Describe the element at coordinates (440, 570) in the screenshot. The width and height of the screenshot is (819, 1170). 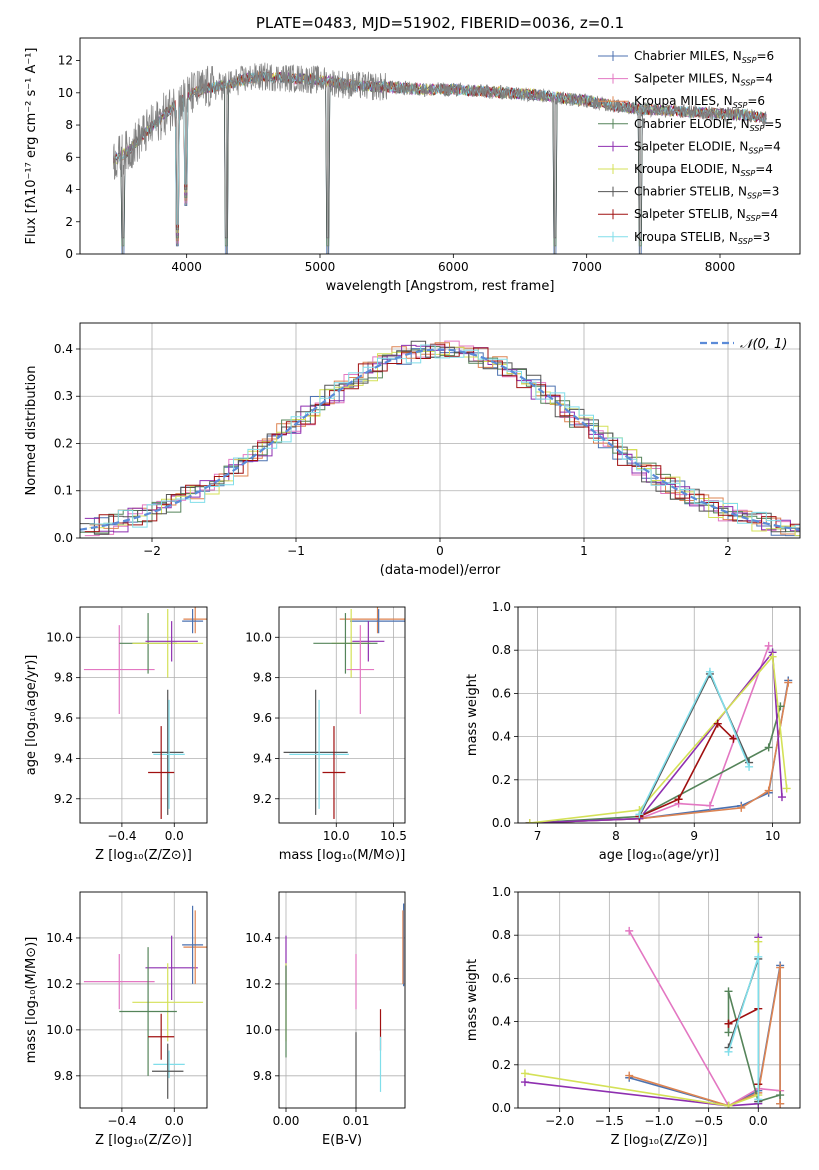
I see `x-axis-label: (data-model)/error` at that location.